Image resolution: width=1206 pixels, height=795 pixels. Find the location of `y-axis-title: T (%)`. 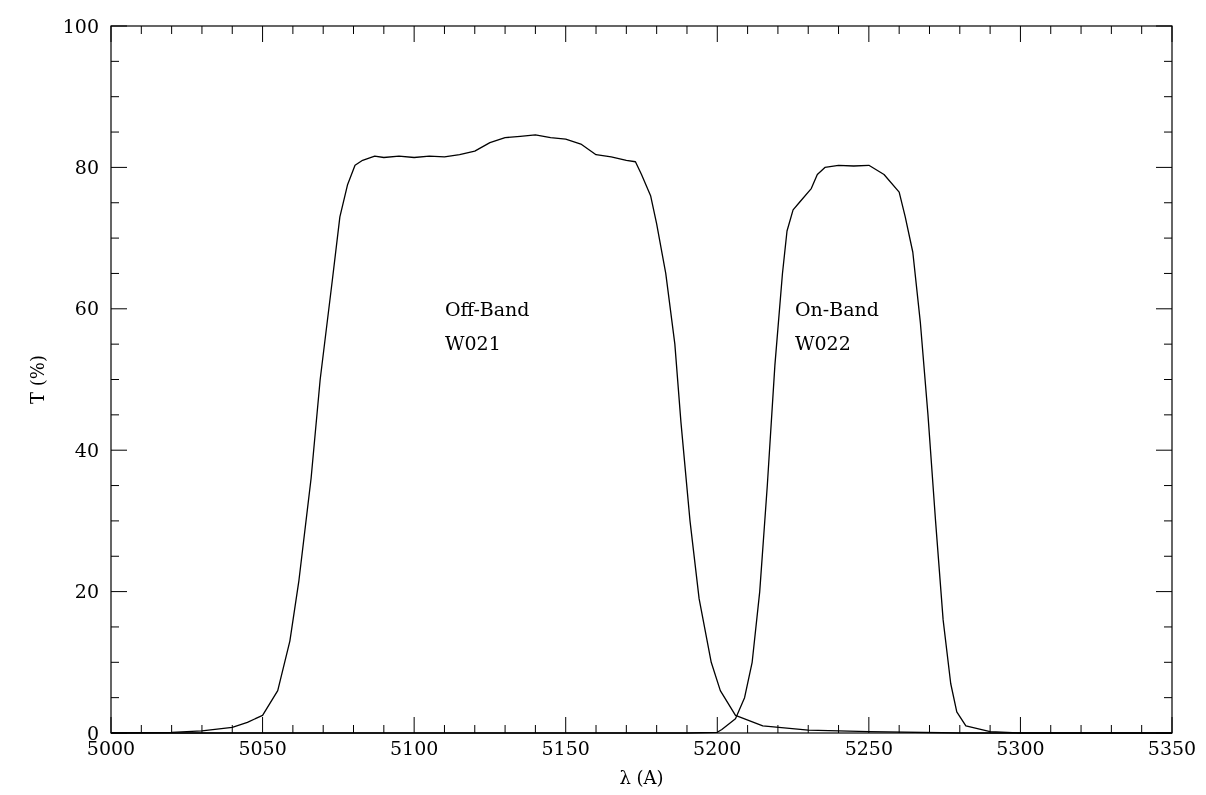

y-axis-title: T (%) is located at coordinates (37, 379).